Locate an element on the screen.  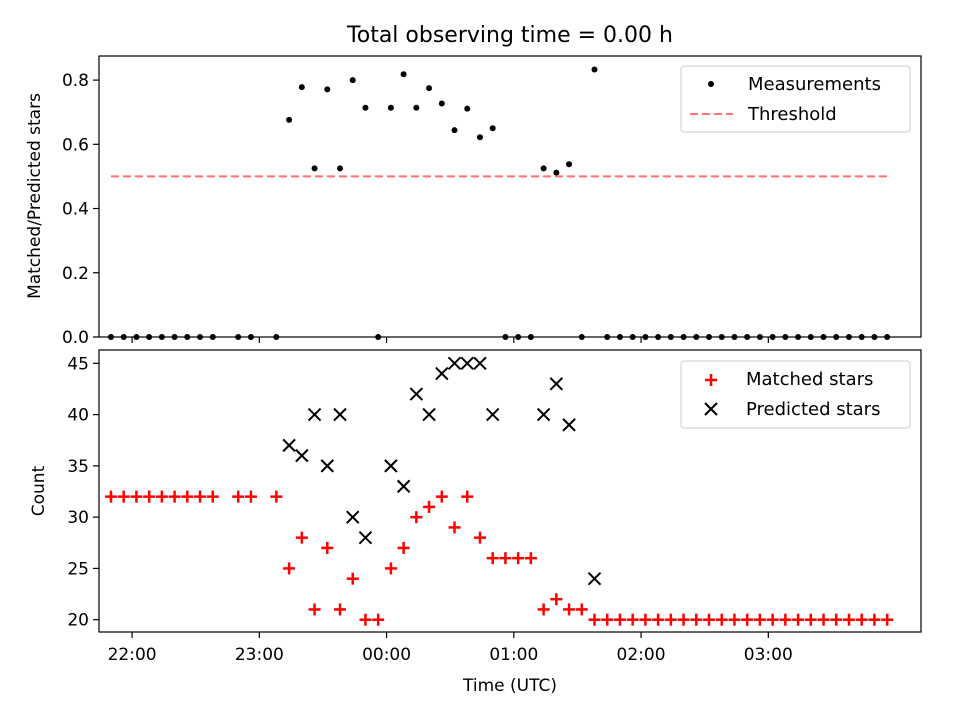
x-tick-label: 01:00 is located at coordinates (513, 655).